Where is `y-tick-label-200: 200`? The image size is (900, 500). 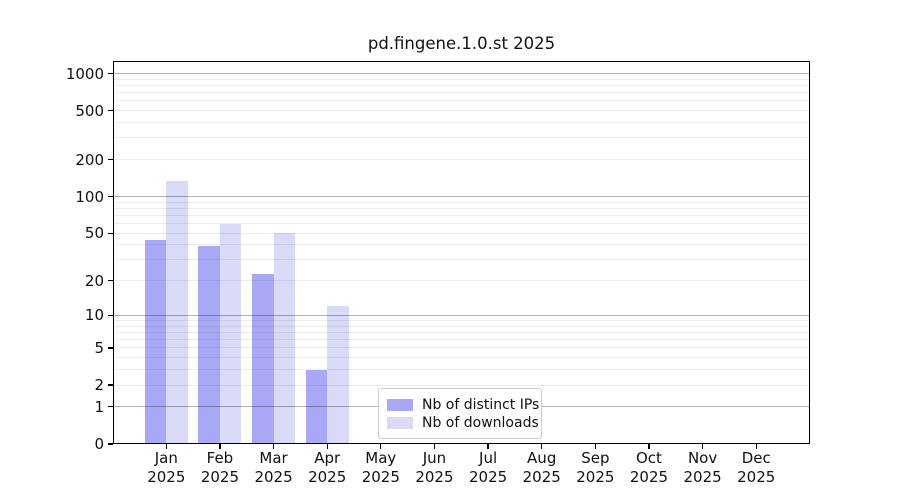 y-tick-label-200: 200 is located at coordinates (89, 159).